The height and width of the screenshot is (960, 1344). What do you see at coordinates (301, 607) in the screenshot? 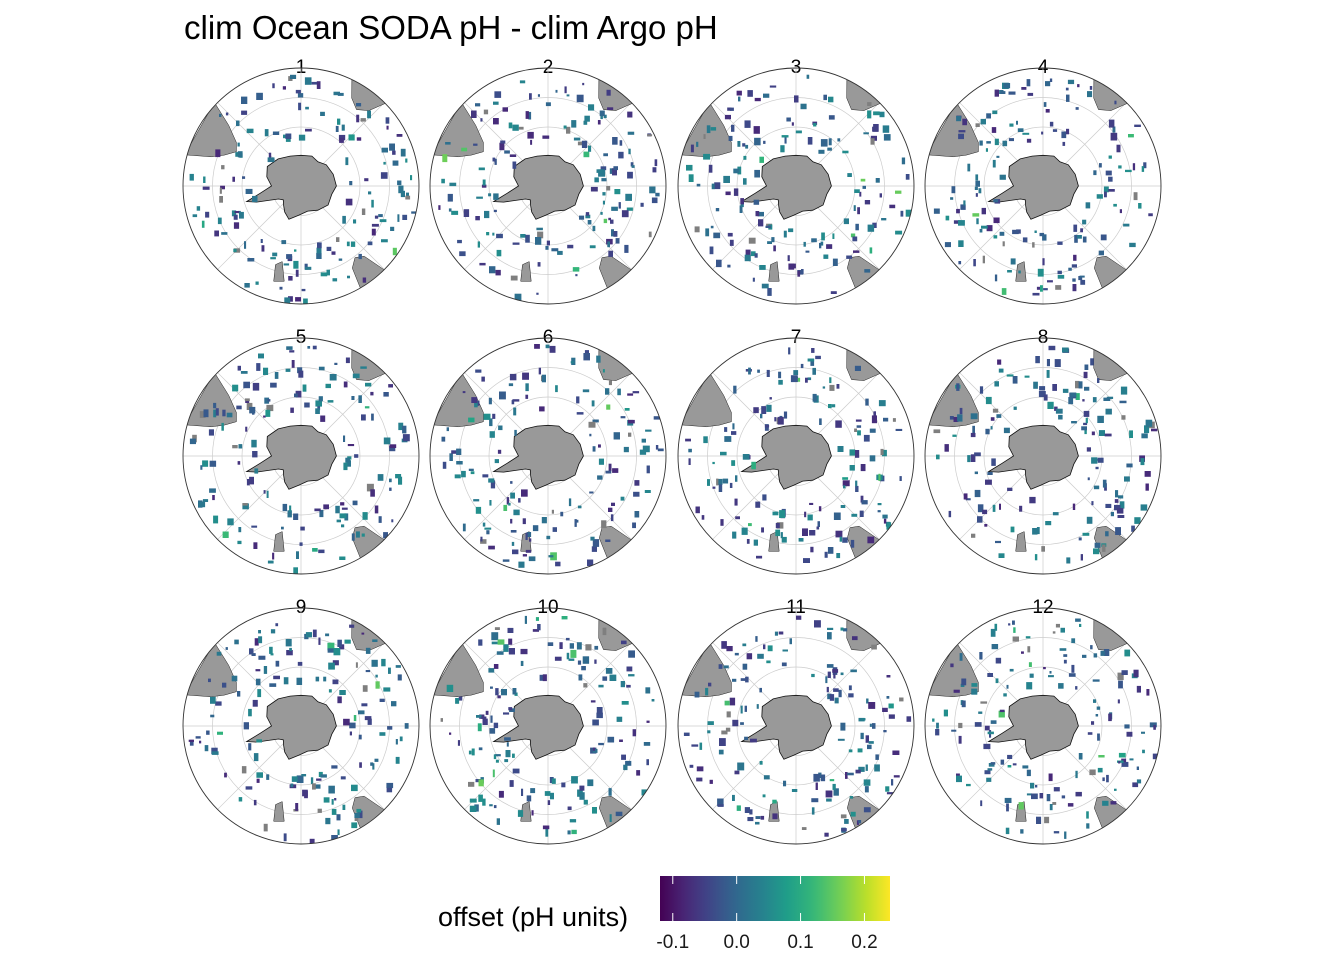
I see `panel-label: 9` at bounding box center [301, 607].